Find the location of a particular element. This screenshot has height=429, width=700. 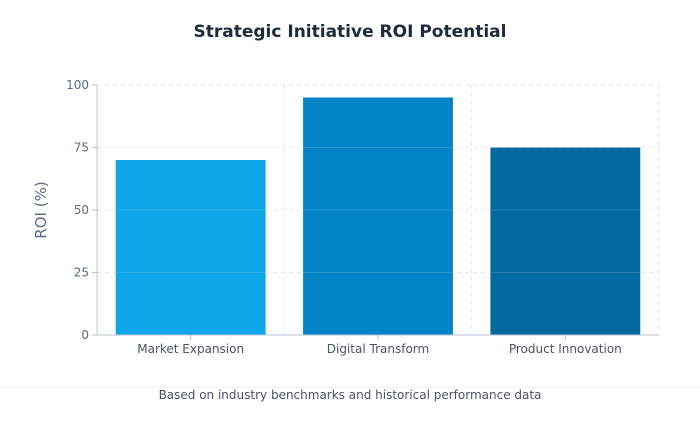

y-tick-label: 25 is located at coordinates (81, 273).